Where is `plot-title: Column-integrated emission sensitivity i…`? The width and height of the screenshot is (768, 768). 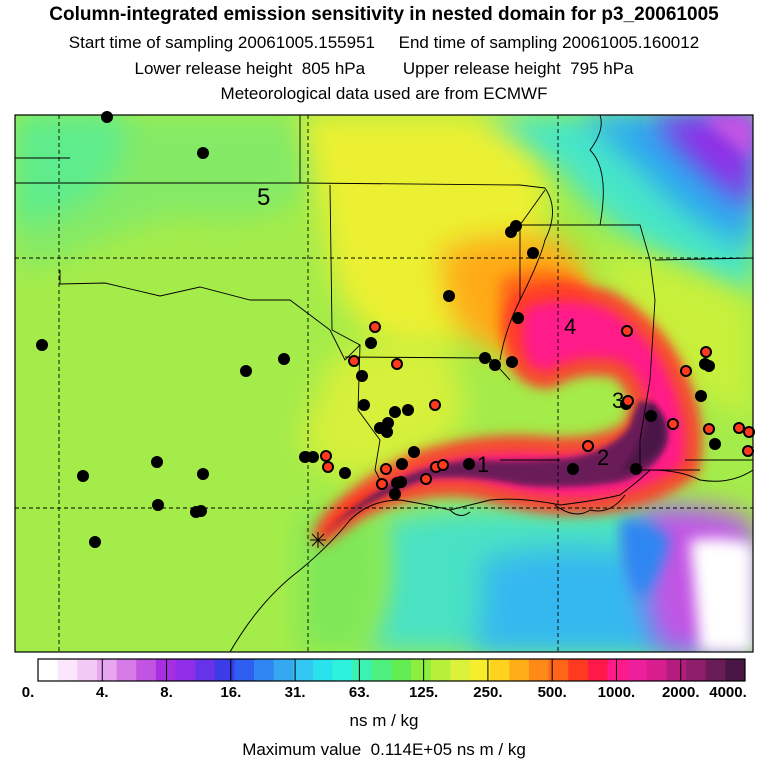
plot-title: Column-integrated emission sensitivity i… is located at coordinates (384, 14).